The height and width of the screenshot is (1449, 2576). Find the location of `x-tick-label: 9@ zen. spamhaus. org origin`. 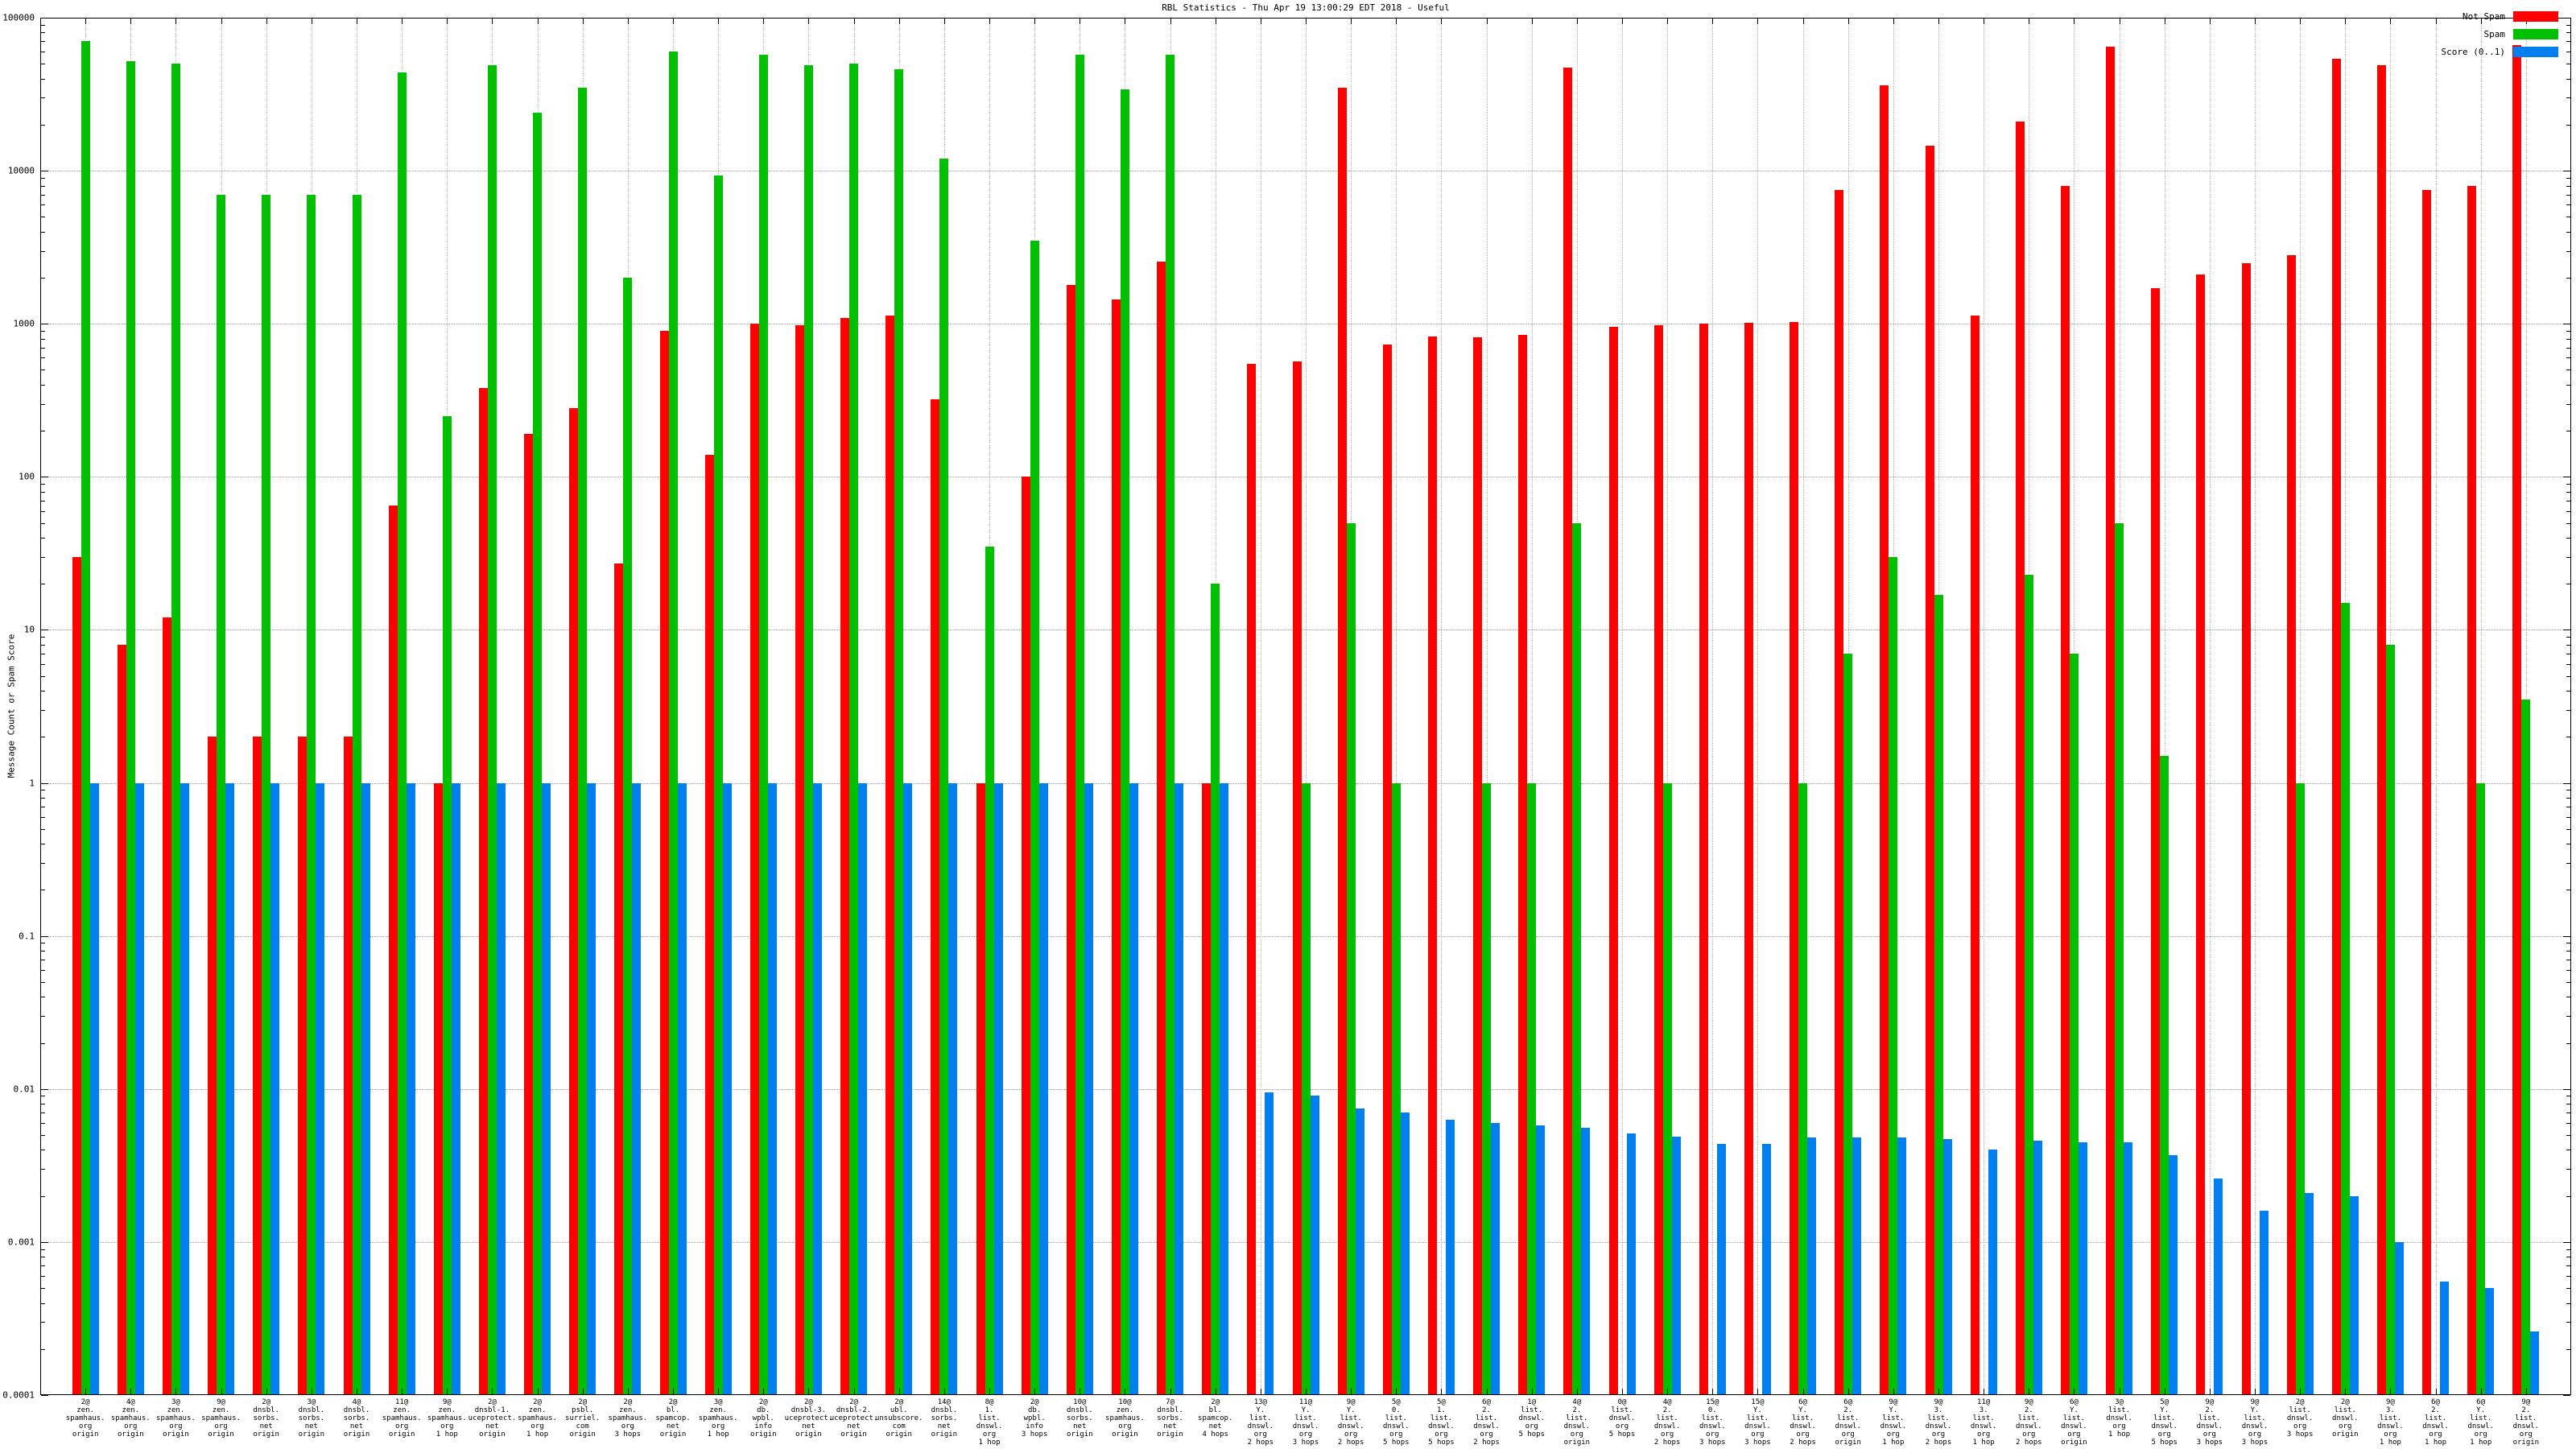

x-tick-label: 9@ zen. spamhaus. org origin is located at coordinates (221, 1418).